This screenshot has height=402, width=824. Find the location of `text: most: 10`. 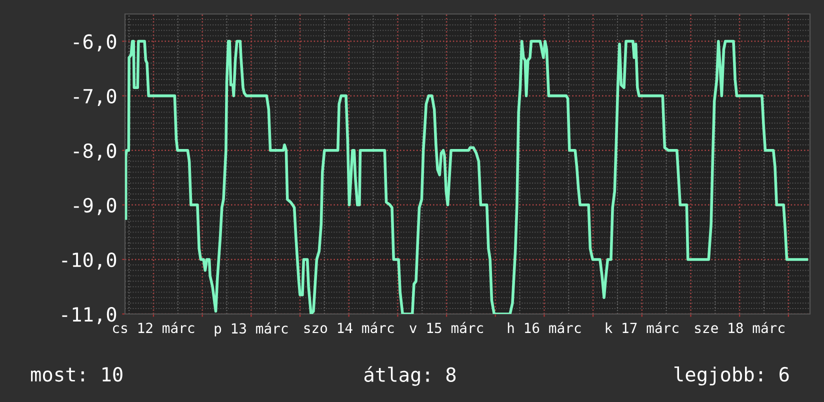

text: most: 10 is located at coordinates (76, 374).